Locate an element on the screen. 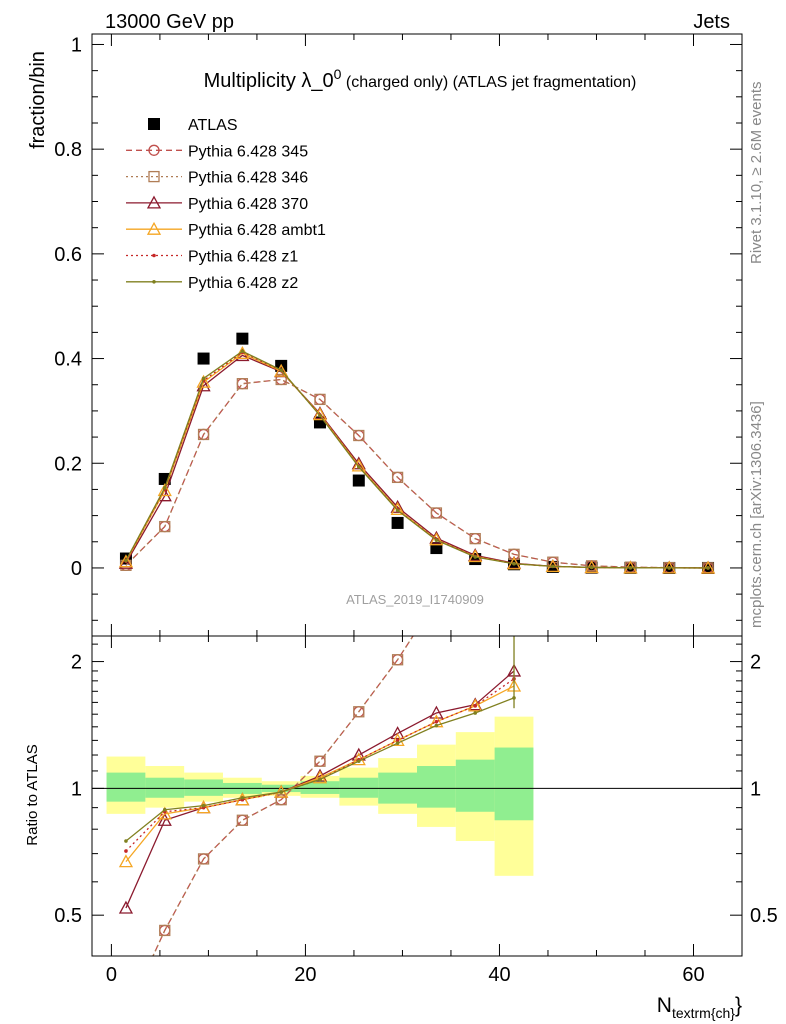  x-axis-label-main: N is located at coordinates (664, 1005).